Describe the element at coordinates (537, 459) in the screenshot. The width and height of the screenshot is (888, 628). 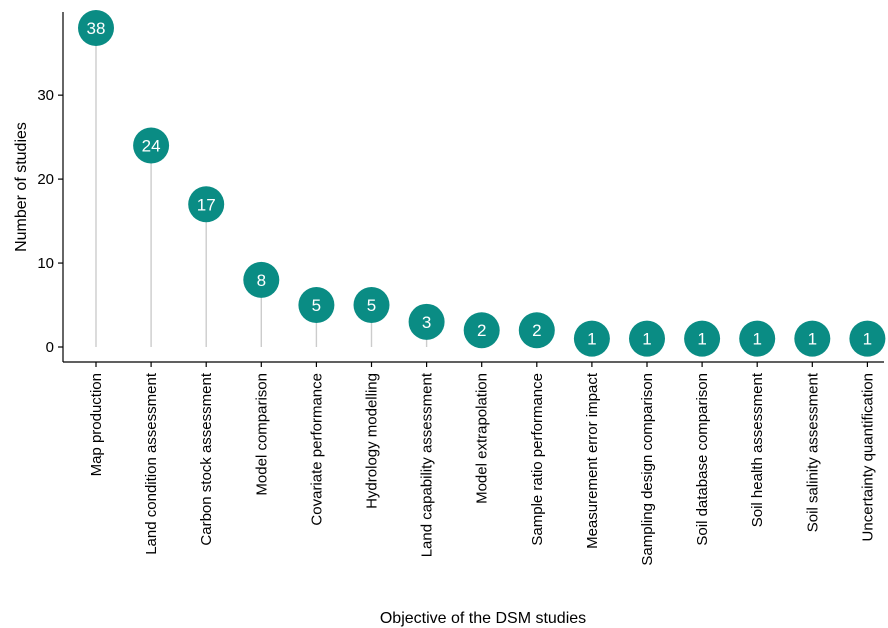
I see `x-tick-label: Sample ratio performance` at that location.